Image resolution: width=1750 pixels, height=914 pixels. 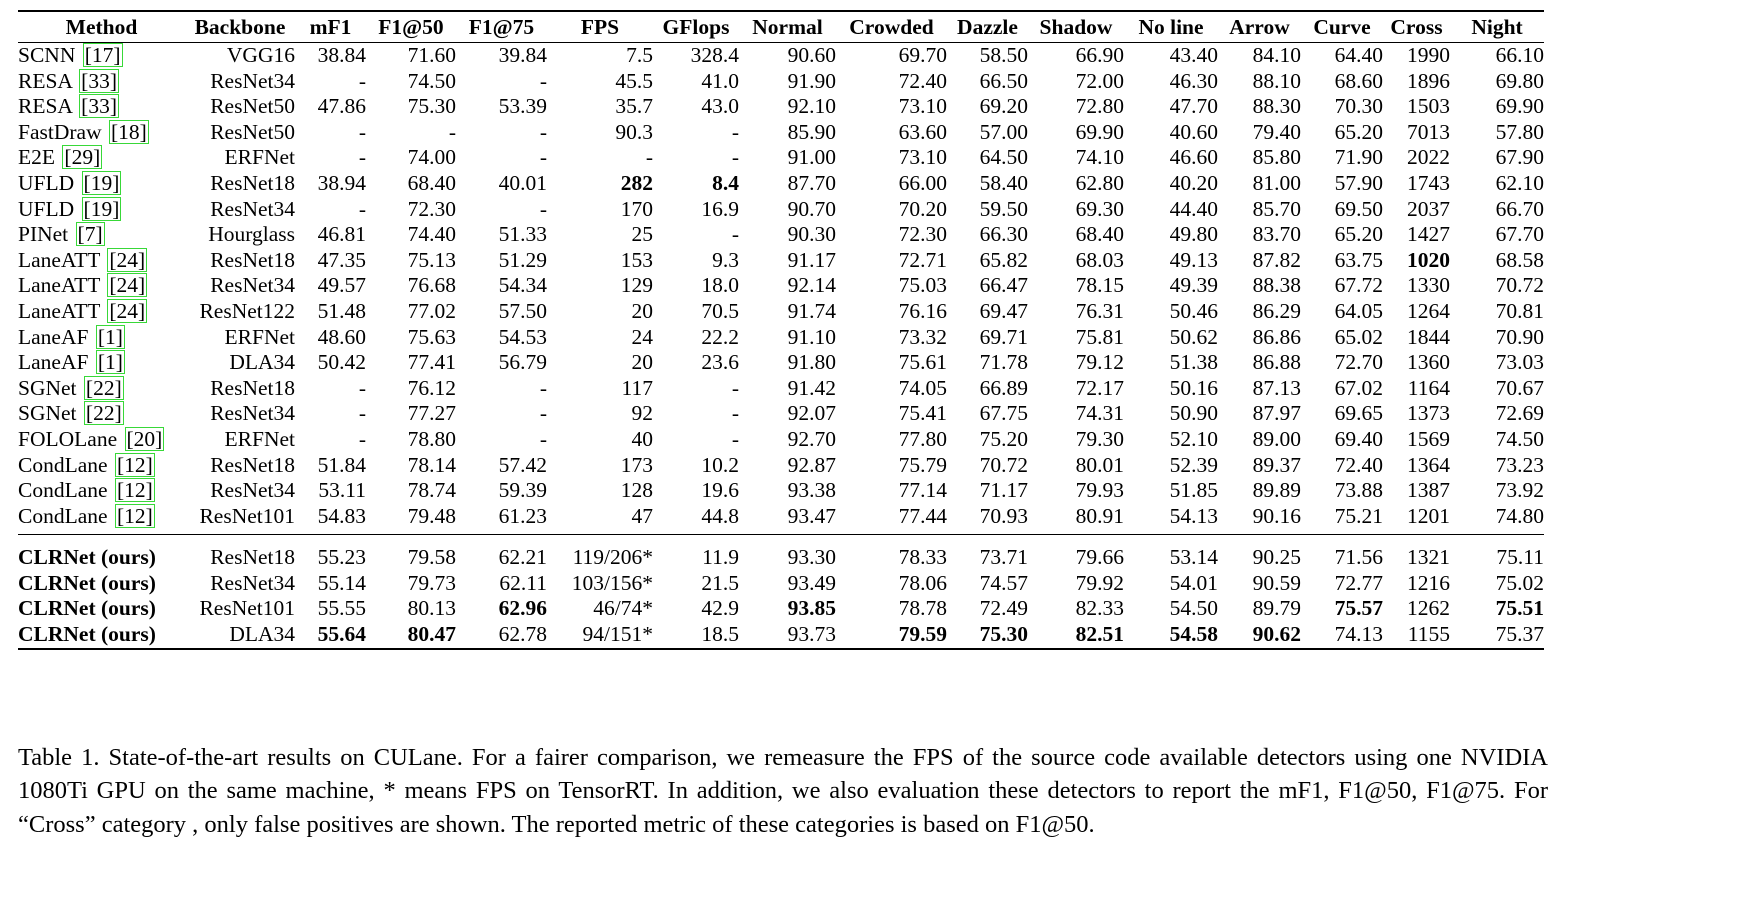 What do you see at coordinates (1276, 362) in the screenshot?
I see `metric-cell: 86.88` at bounding box center [1276, 362].